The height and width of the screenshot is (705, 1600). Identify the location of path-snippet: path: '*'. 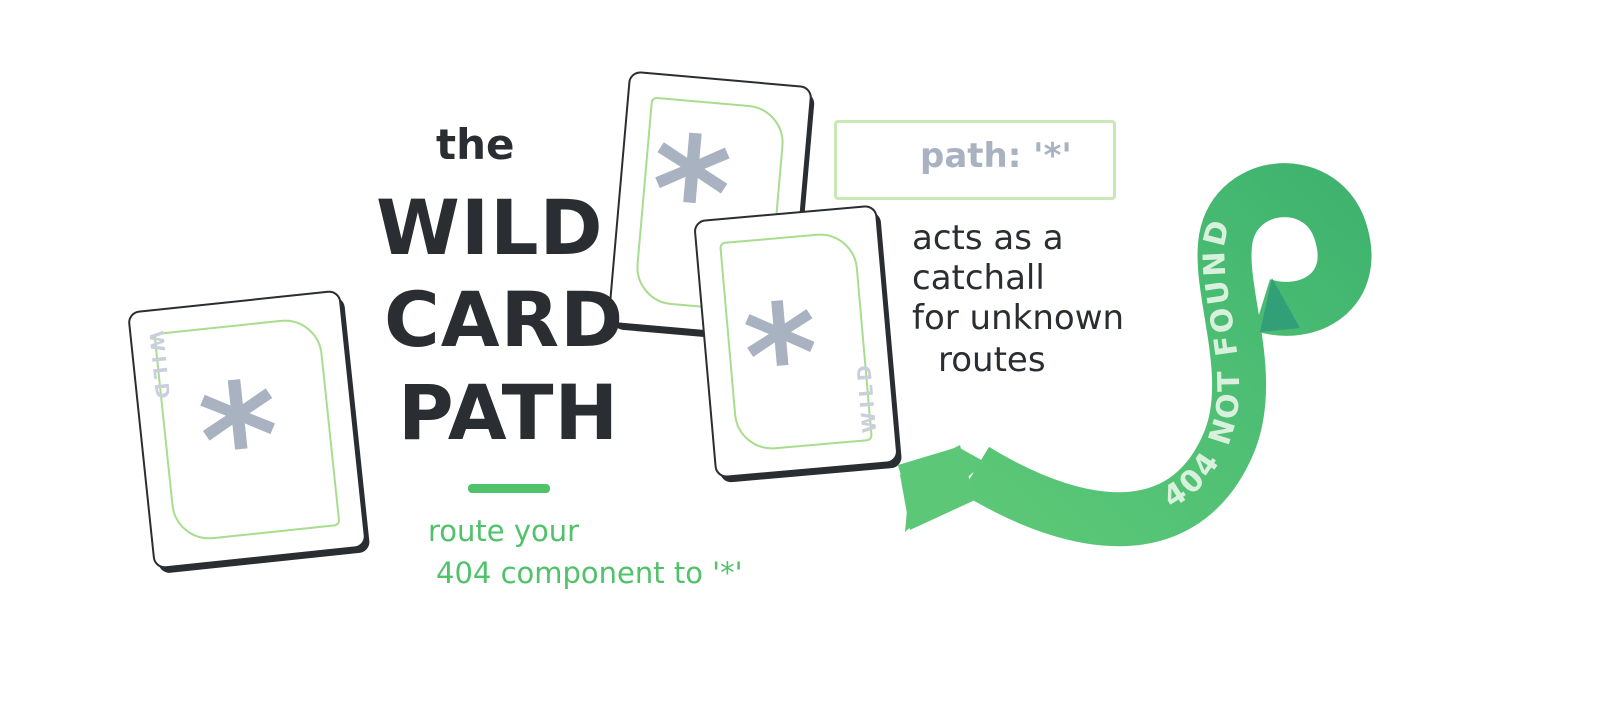
(996, 156).